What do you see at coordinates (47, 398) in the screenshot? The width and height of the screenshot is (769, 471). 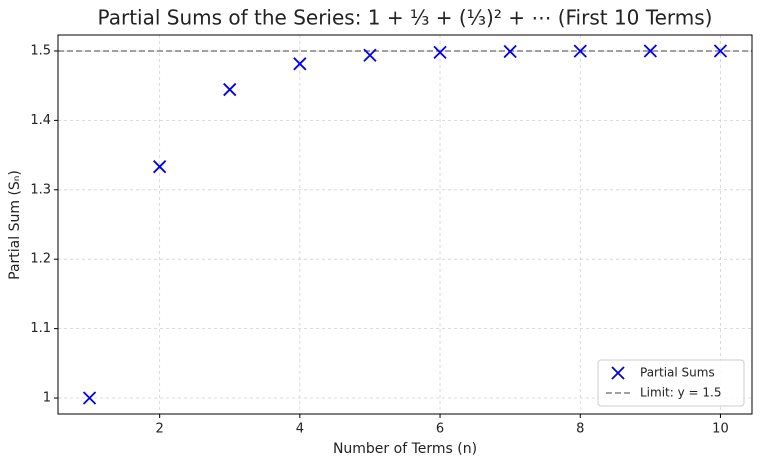 I see `y-tick-label: 1` at bounding box center [47, 398].